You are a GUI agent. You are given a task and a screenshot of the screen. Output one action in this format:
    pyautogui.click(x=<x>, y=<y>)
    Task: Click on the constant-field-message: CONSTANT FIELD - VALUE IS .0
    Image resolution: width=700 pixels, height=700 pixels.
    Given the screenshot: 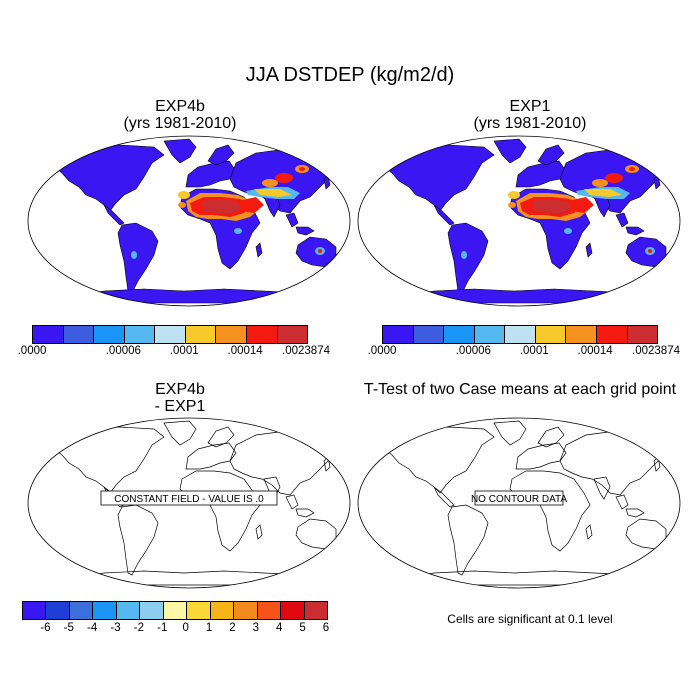 What is the action you would take?
    pyautogui.click(x=189, y=499)
    